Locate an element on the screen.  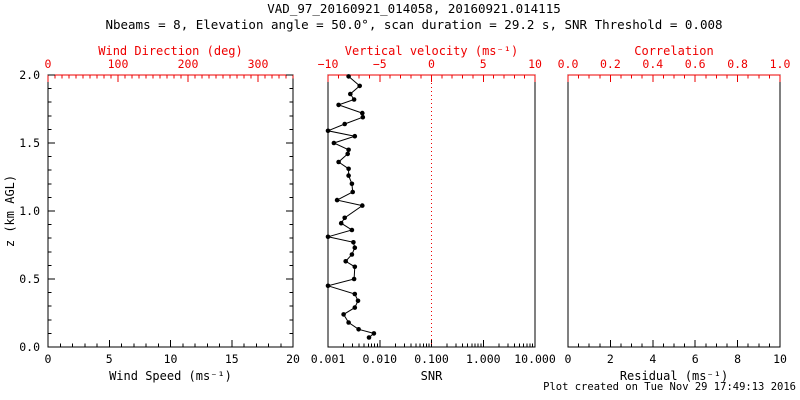
panel-wind-top-axis-title: Wind Direction (deg) is located at coordinates (170, 51).